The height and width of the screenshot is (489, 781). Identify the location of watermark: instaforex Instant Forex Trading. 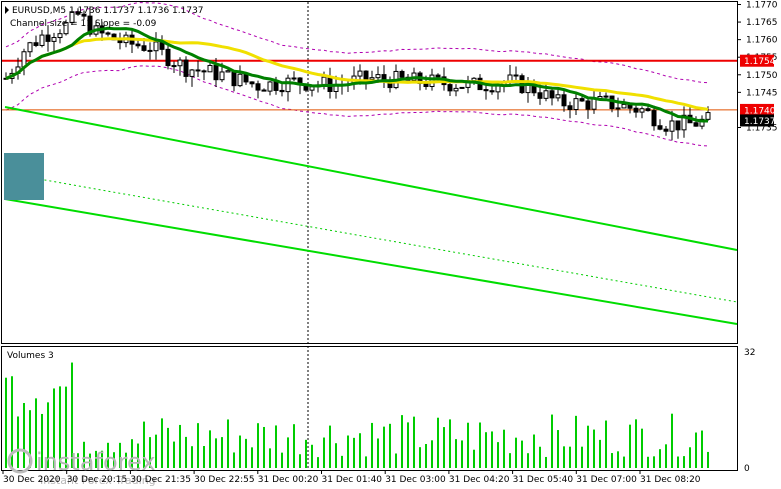
(81, 467).